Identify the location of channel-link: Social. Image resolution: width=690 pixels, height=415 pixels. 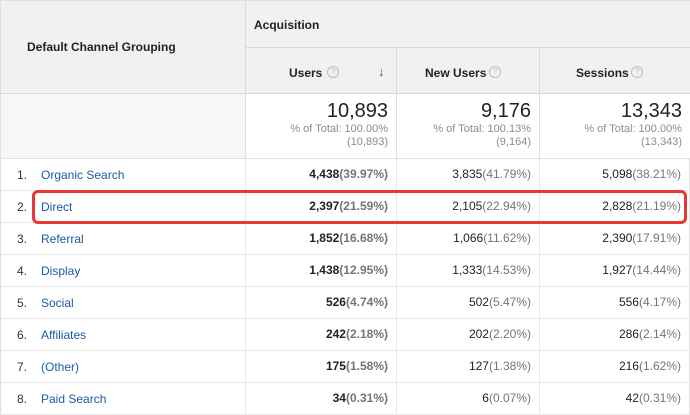
(57, 303).